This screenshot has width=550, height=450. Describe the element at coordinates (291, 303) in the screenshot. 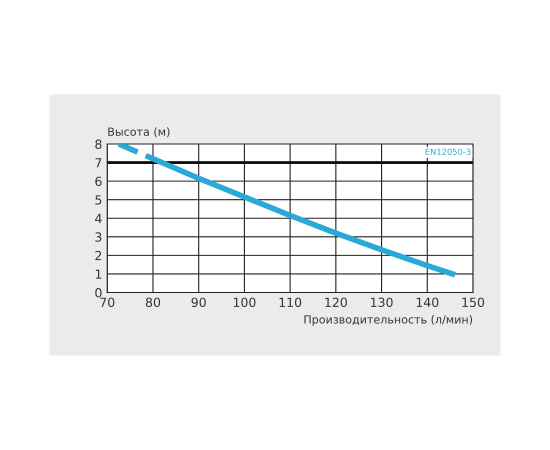

I see `x-tick-label: 110` at that location.